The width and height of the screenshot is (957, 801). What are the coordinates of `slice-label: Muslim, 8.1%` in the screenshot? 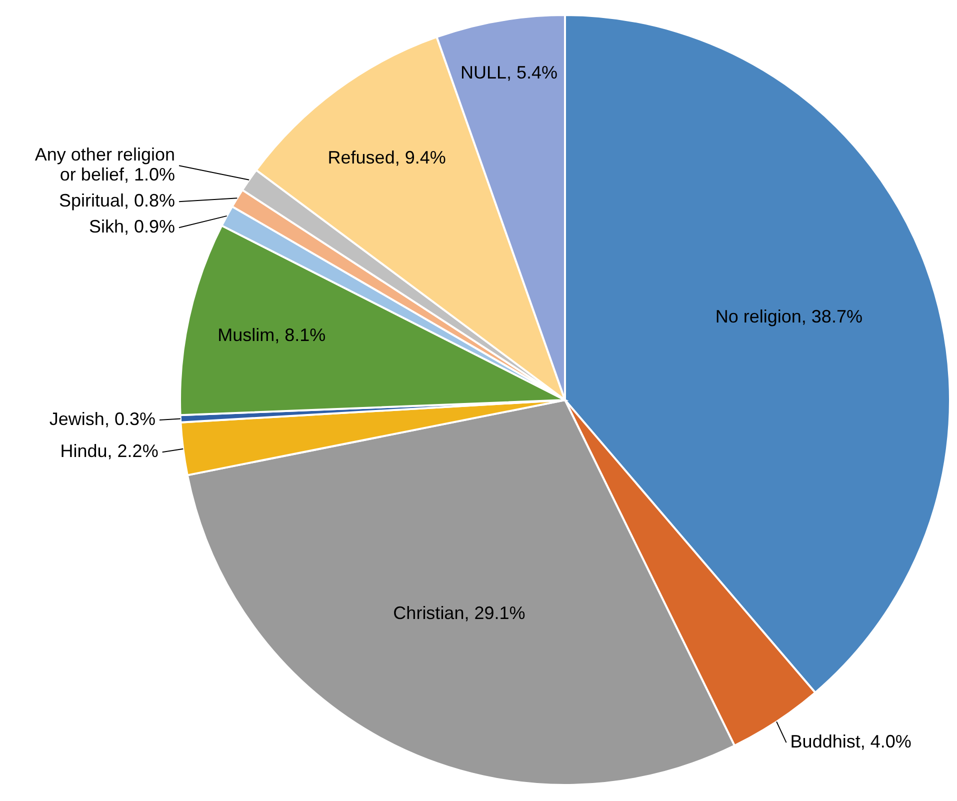 It's located at (272, 334).